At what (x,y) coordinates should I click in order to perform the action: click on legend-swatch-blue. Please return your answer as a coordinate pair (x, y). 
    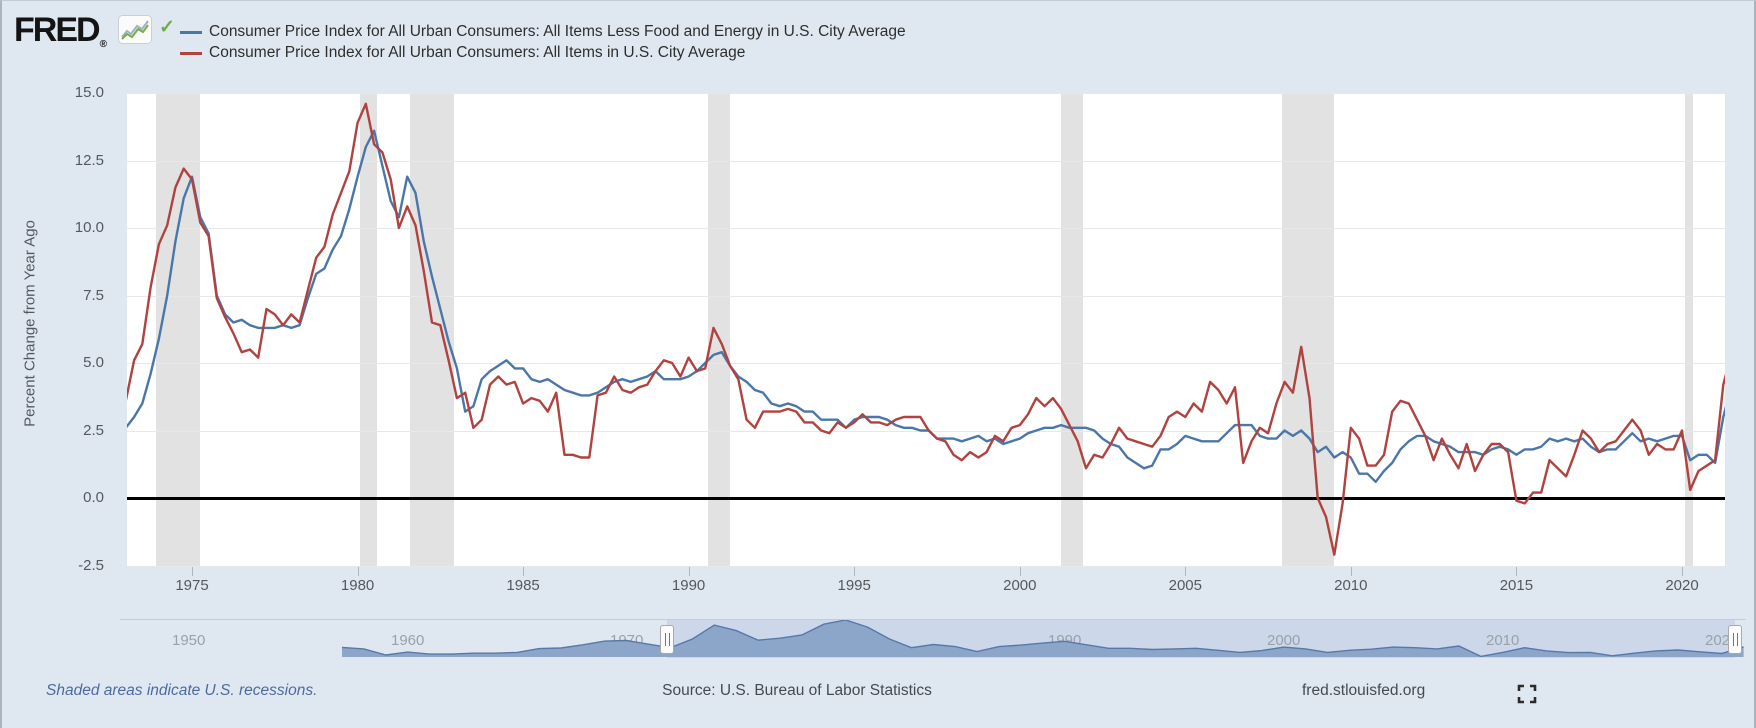
    Looking at the image, I should click on (191, 32).